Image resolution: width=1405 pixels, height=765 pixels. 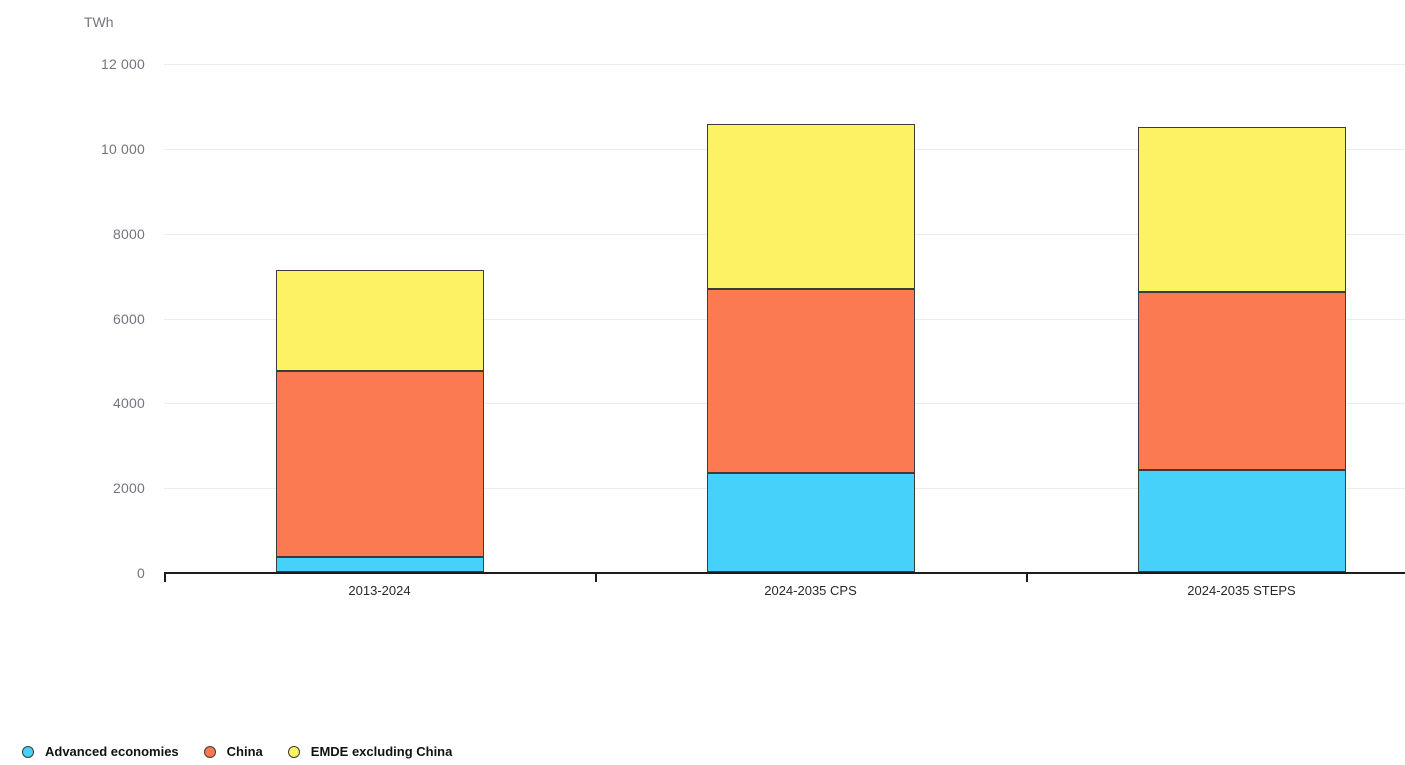 I want to click on category-label-2024-2035-steps: 2024-2035 STEPS, so click(x=1241, y=590).